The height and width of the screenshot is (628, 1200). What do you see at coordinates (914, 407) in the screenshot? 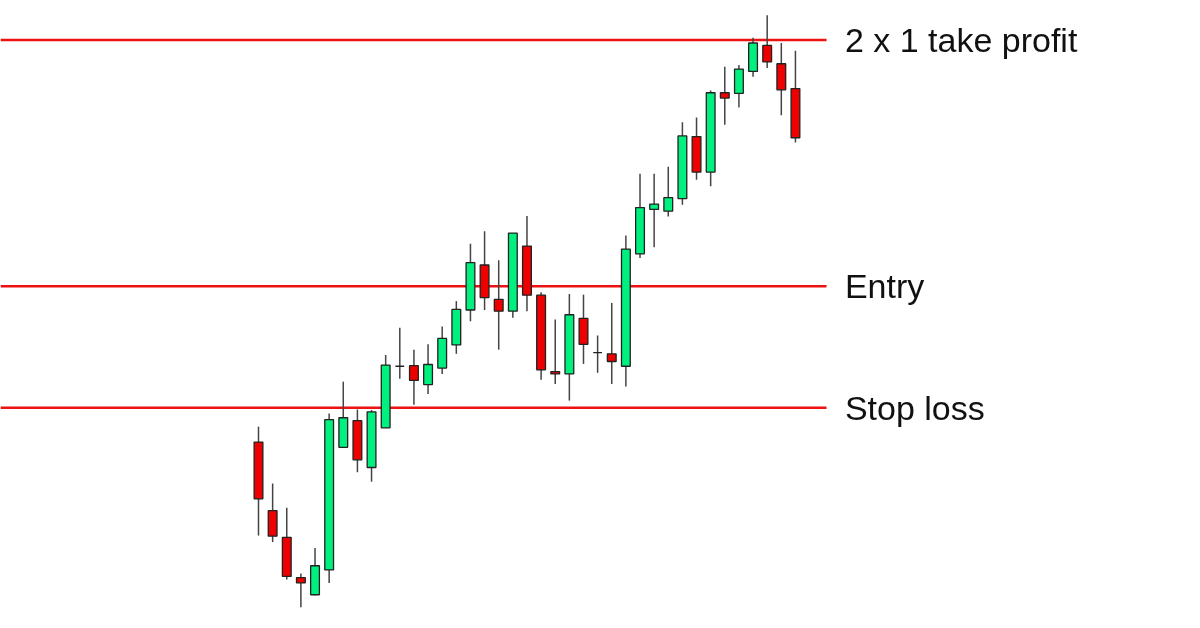
I see `ref-line-label: Stop loss` at bounding box center [914, 407].